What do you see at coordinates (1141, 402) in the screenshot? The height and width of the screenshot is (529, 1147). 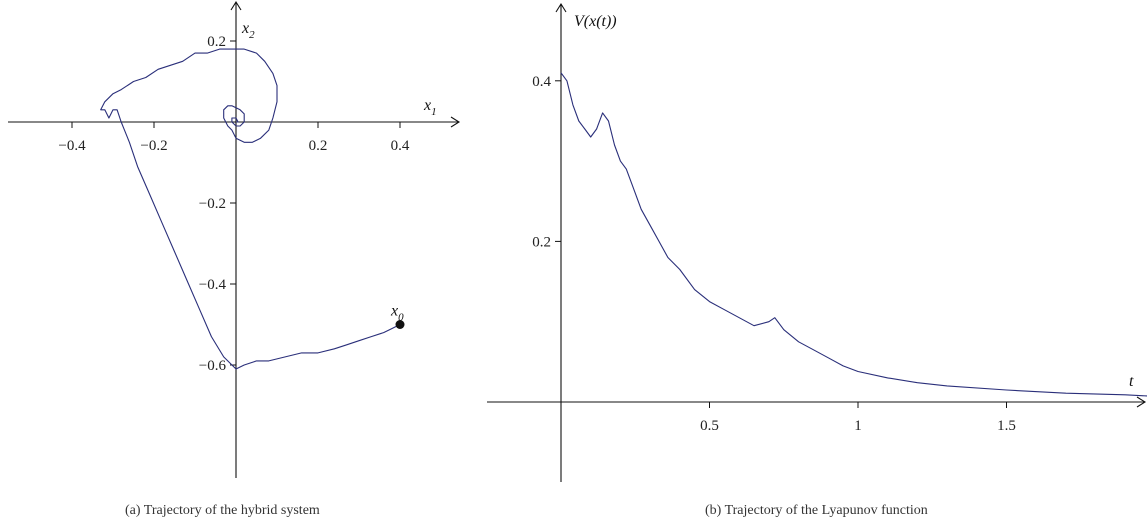 I see `t-axis-arrow` at bounding box center [1141, 402].